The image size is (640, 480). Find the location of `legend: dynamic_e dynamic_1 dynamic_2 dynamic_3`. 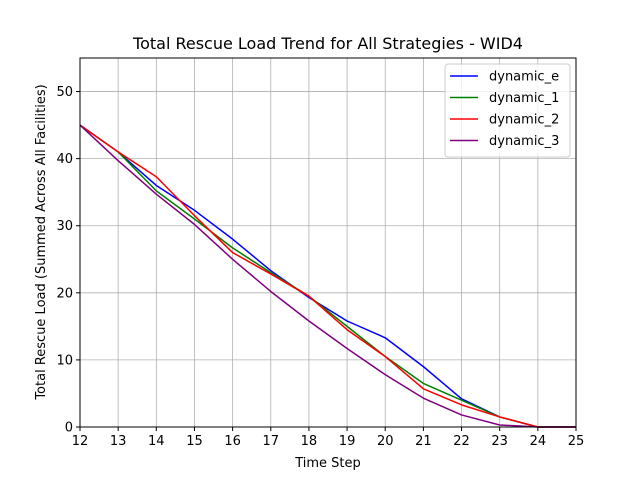

legend: dynamic_e dynamic_1 dynamic_2 dynamic_3 is located at coordinates (507, 110).